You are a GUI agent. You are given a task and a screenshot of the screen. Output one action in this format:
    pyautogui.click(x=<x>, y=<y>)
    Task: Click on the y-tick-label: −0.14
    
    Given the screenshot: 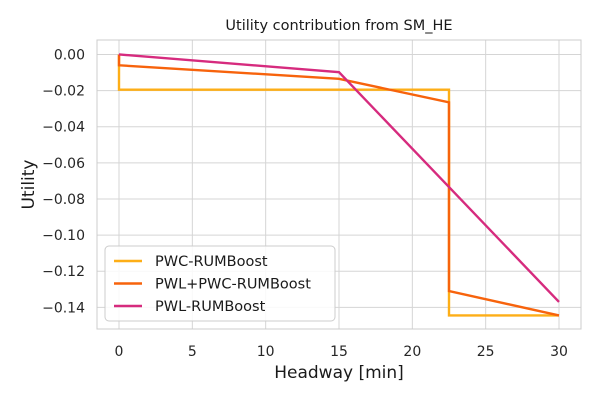 What is the action you would take?
    pyautogui.click(x=63, y=308)
    